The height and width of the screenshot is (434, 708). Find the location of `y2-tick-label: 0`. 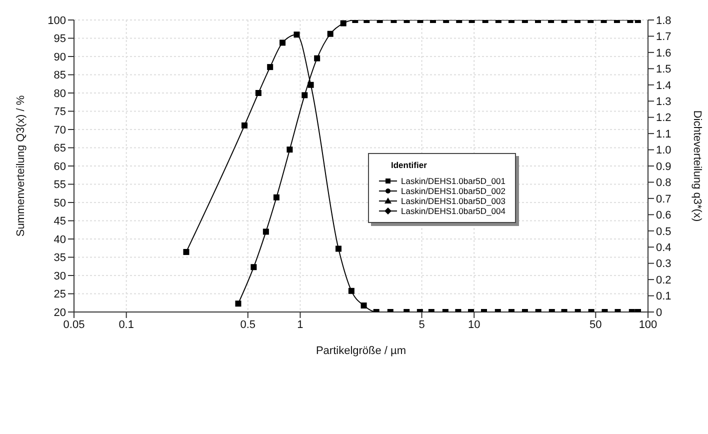

y2-tick-label: 0 is located at coordinates (659, 312).